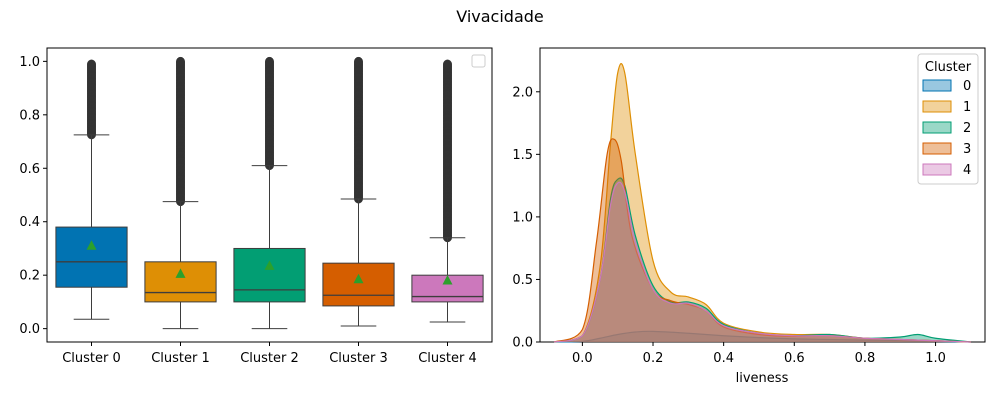 The image size is (1000, 404). Describe the element at coordinates (91, 358) in the screenshot. I see `x-tick-label: Cluster 0` at that location.